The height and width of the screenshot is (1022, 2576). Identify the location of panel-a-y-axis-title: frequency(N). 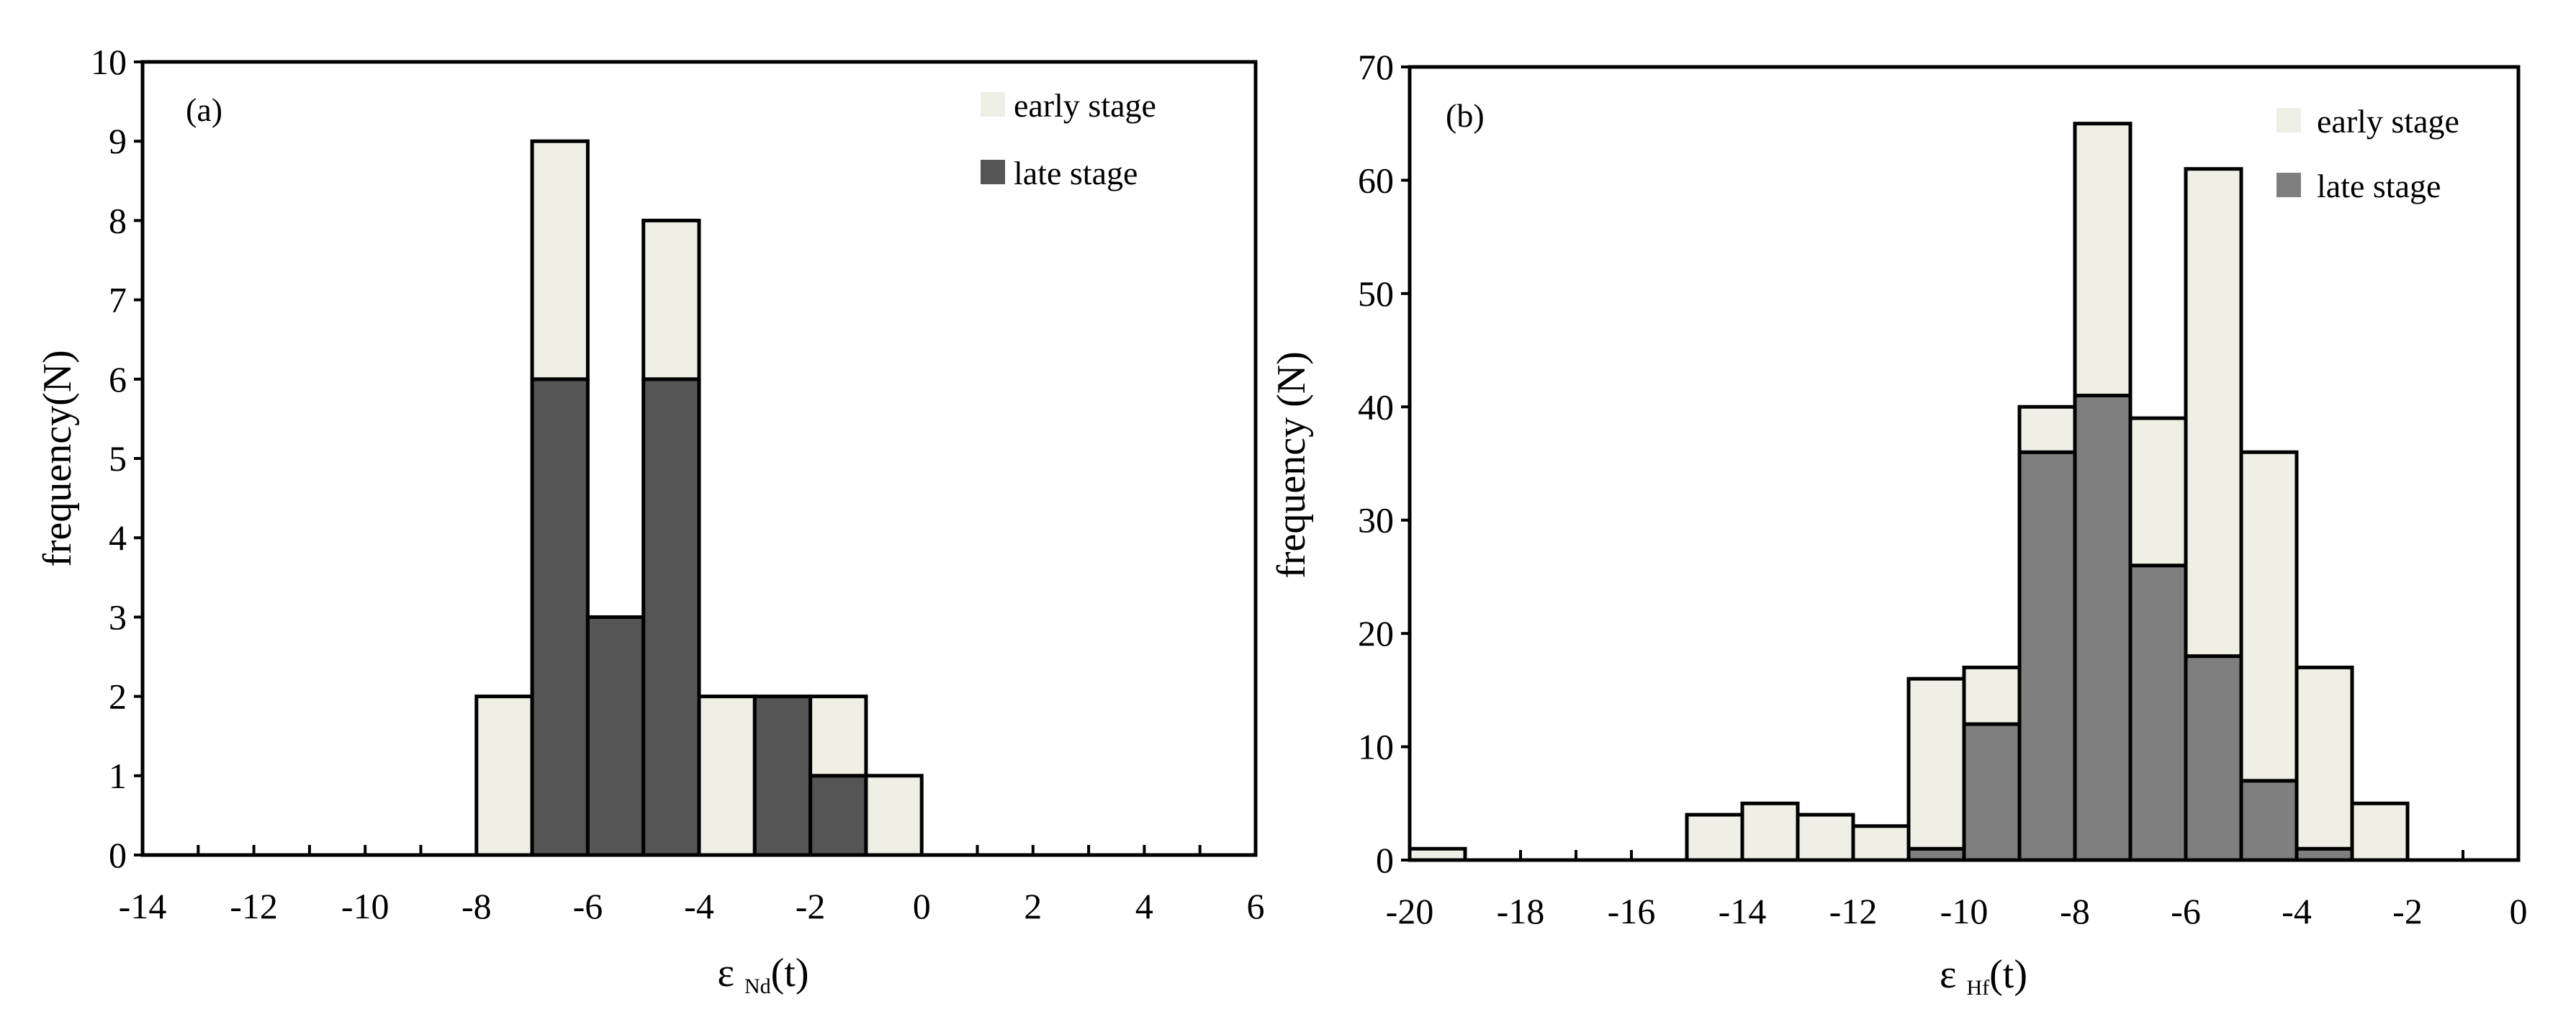
(57, 458).